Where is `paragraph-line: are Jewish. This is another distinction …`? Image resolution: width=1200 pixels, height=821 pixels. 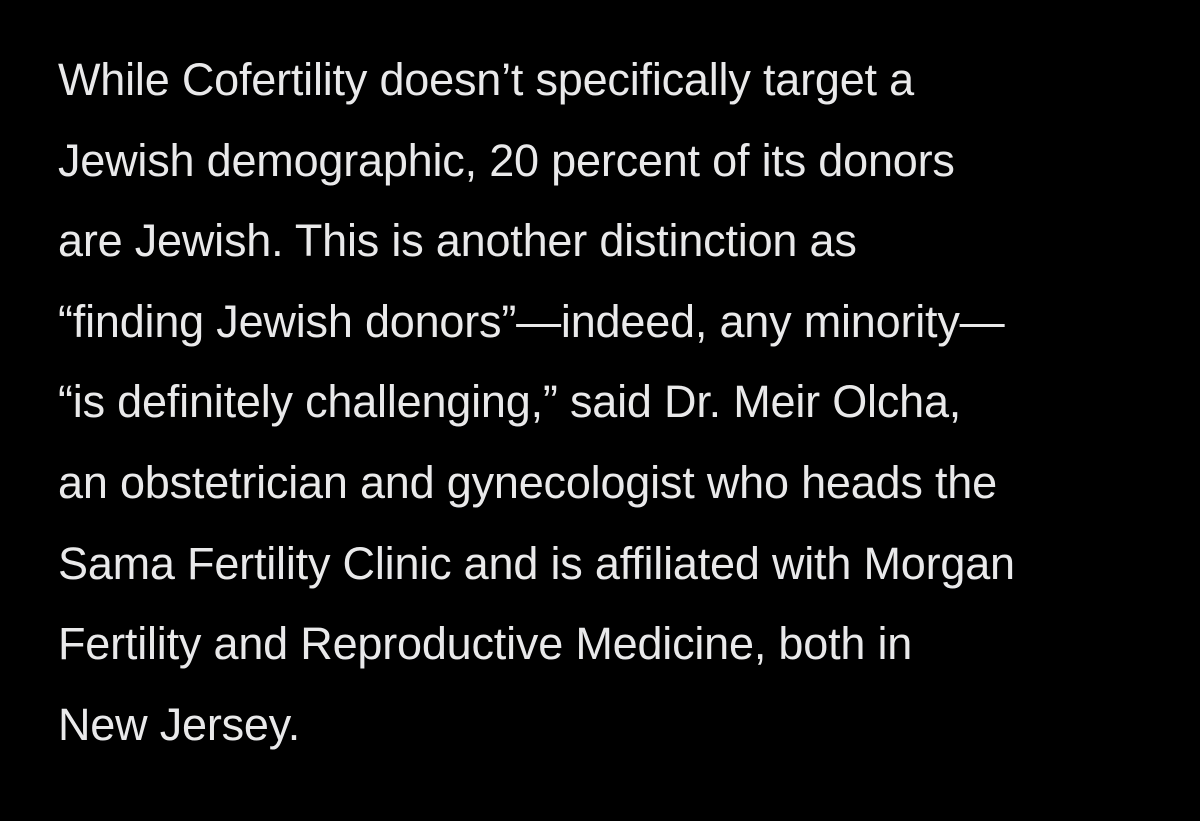
paragraph-line: are Jewish. This is another distinction … is located at coordinates (457, 241).